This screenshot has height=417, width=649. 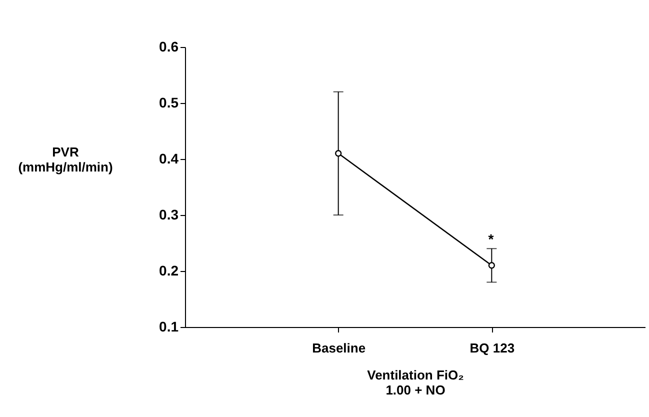 I want to click on y-tick-label: 0.3, so click(x=169, y=214).